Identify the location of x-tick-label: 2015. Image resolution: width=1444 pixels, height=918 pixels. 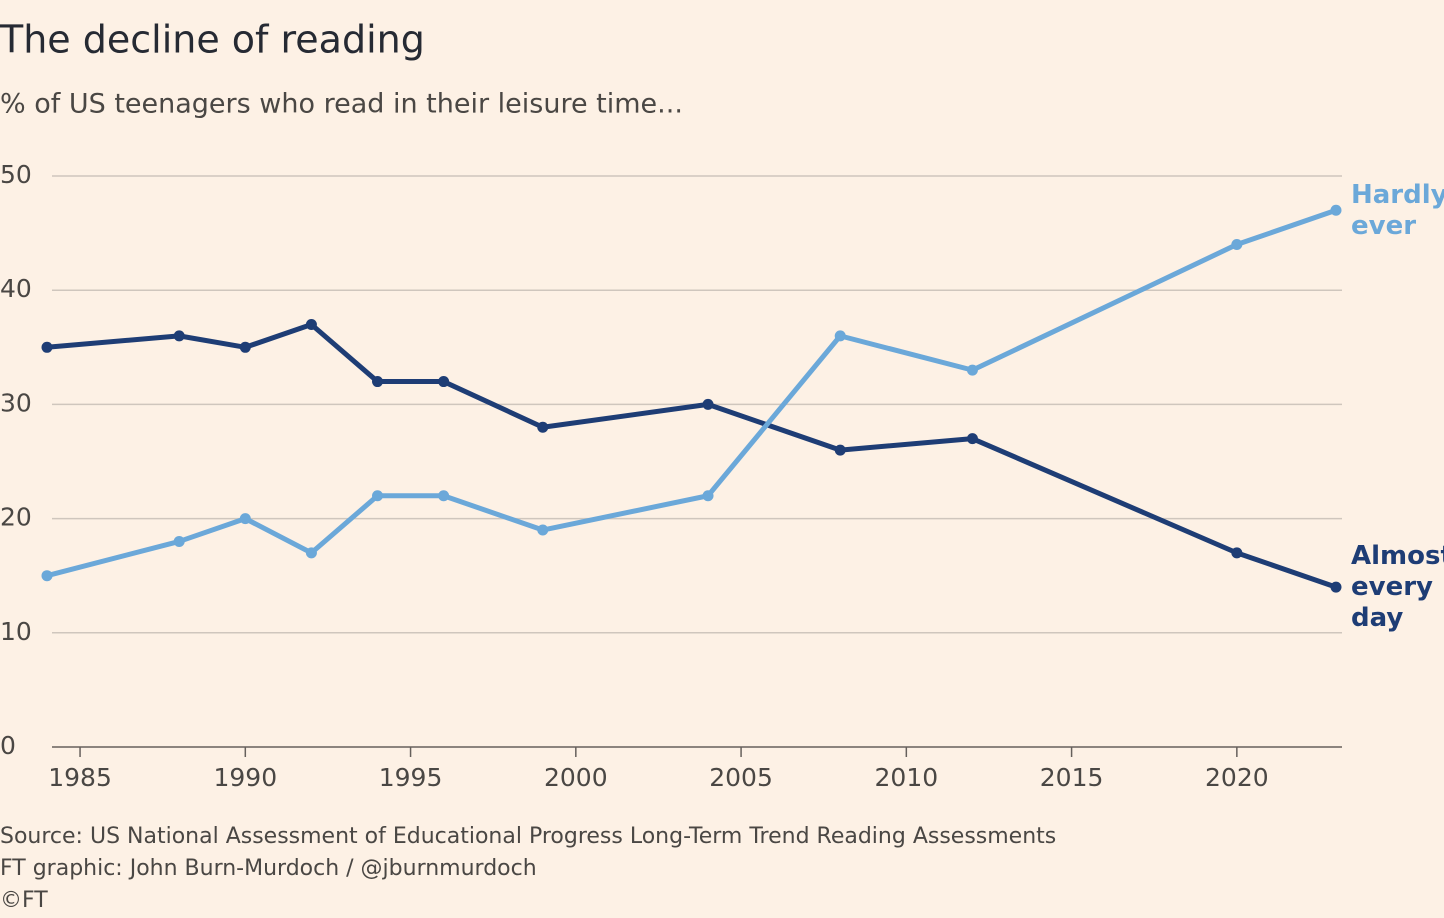
(1072, 777).